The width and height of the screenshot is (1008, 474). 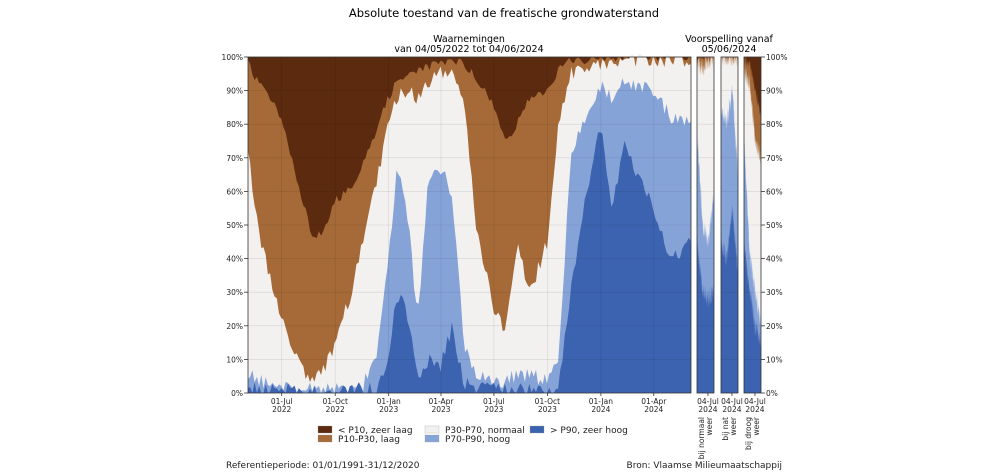 I want to click on y-tick-label-right: 50%, so click(x=774, y=225).